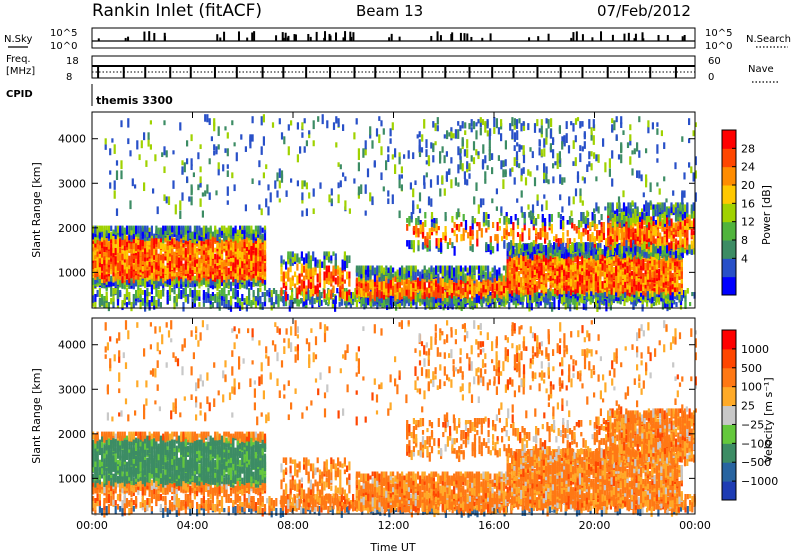 This screenshot has height=554, width=800. What do you see at coordinates (759, 481) in the screenshot?
I see `colorbar-tick: −1000` at bounding box center [759, 481].